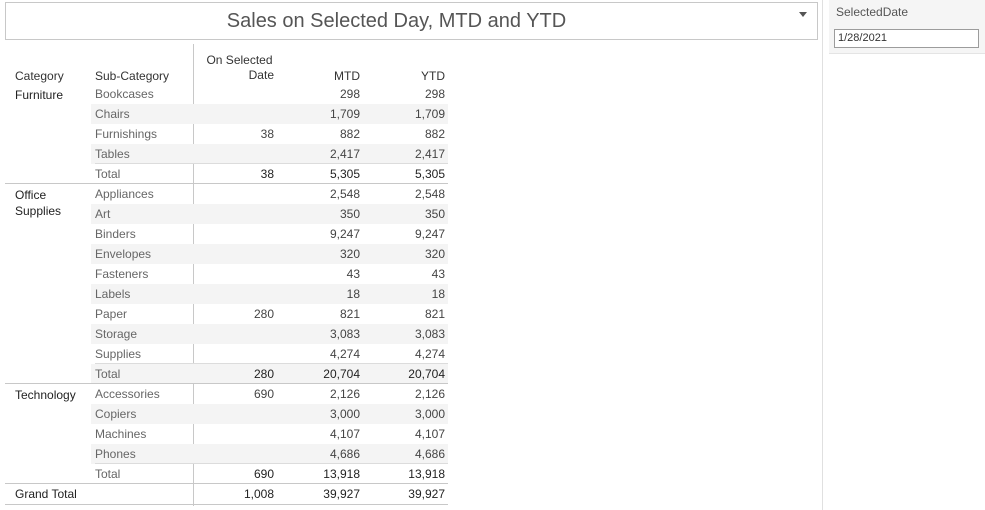 Image resolution: width=985 pixels, height=510 pixels. What do you see at coordinates (239, 60) in the screenshot?
I see `header-selected-line1: On Selected` at bounding box center [239, 60].